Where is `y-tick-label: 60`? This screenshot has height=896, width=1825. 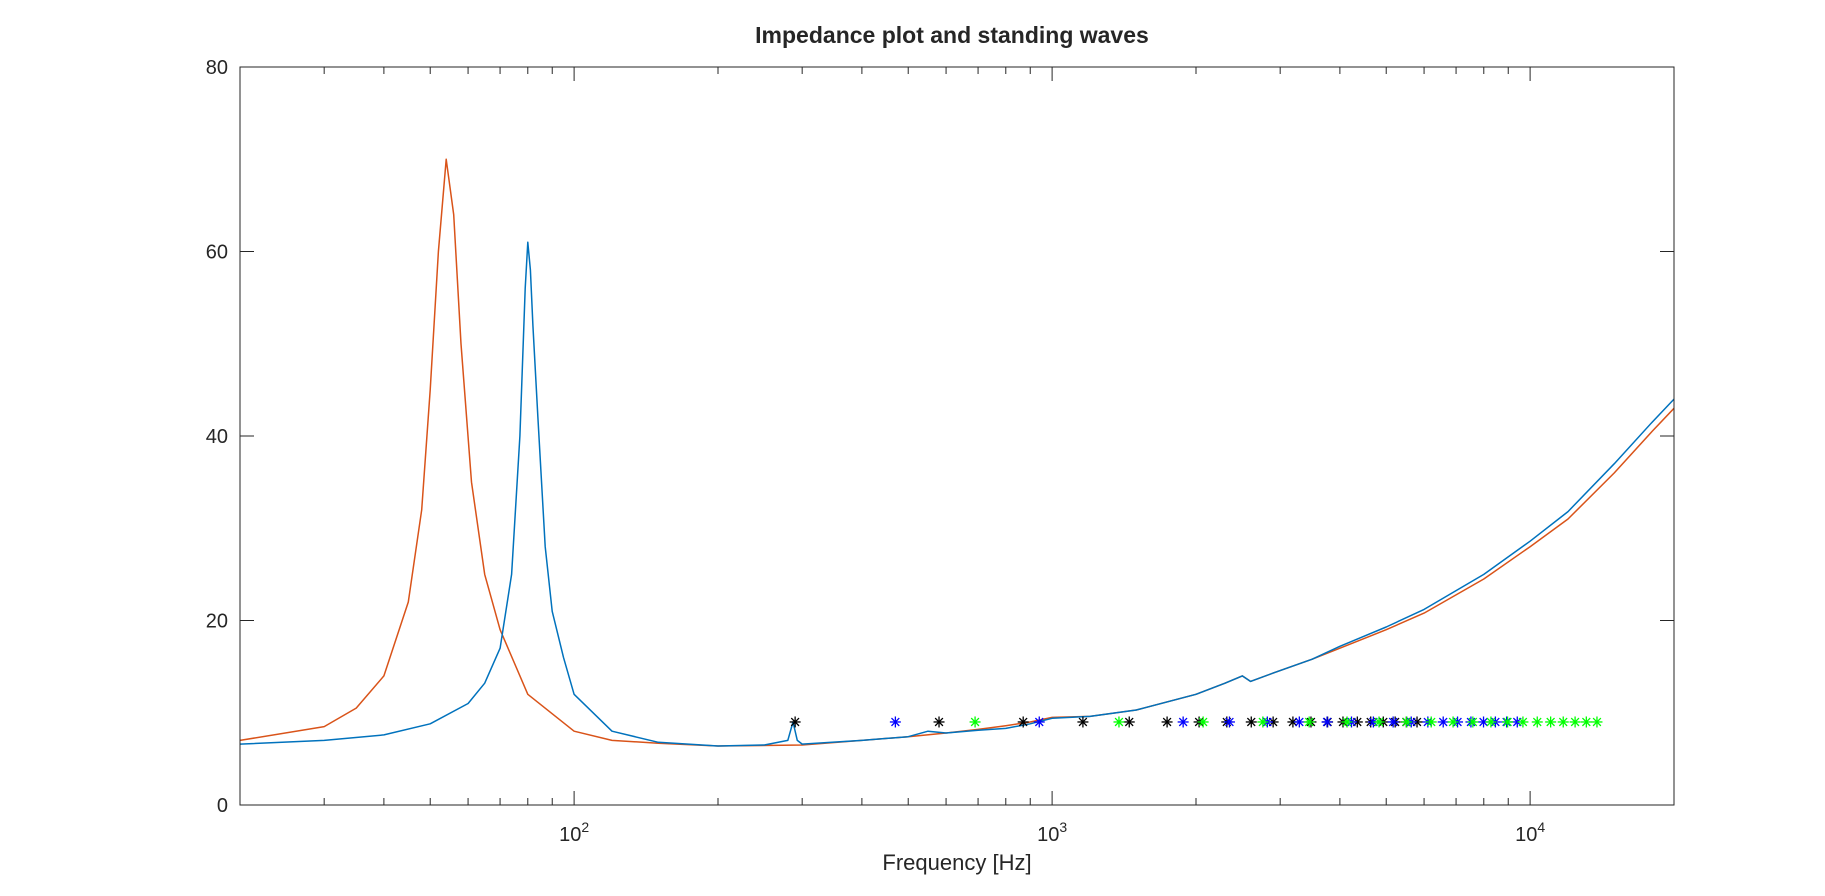
y-tick-label: 60 is located at coordinates (217, 253).